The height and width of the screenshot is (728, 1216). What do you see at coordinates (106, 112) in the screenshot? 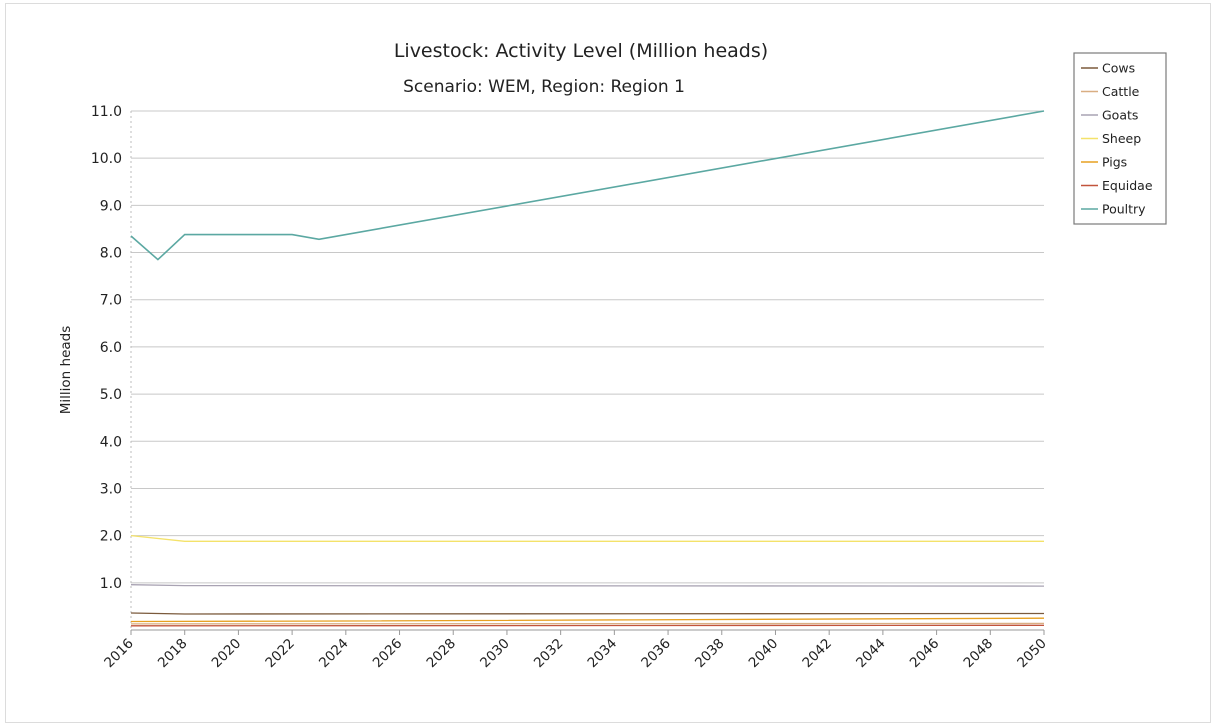
I see `y-tick-label: 11.0` at bounding box center [106, 112].